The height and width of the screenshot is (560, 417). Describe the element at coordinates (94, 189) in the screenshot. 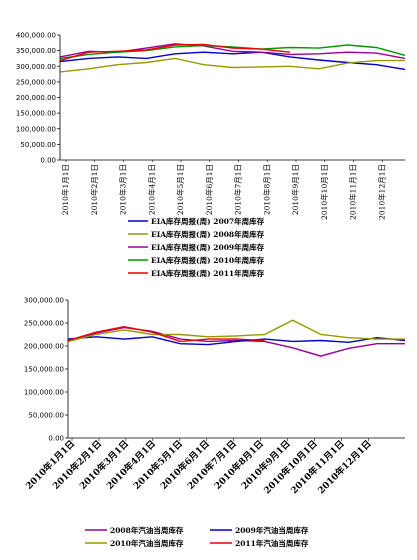

I see `chart-1-x-tick-label: 2010年2月1日` at that location.